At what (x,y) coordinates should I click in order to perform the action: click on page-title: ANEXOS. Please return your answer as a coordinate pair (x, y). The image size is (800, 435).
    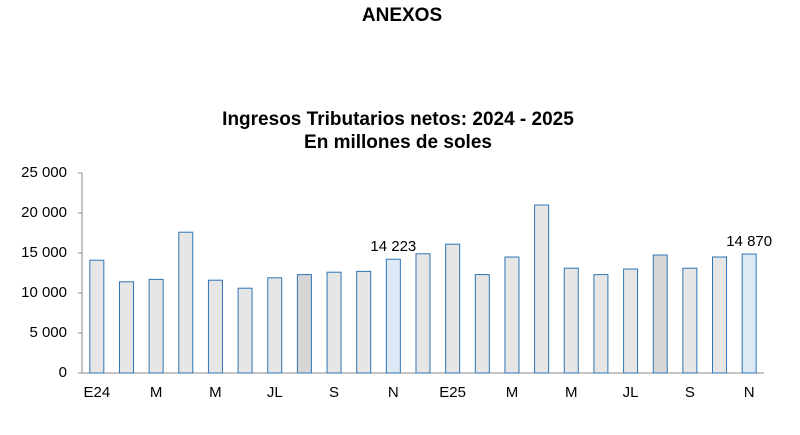
    Looking at the image, I should click on (402, 15).